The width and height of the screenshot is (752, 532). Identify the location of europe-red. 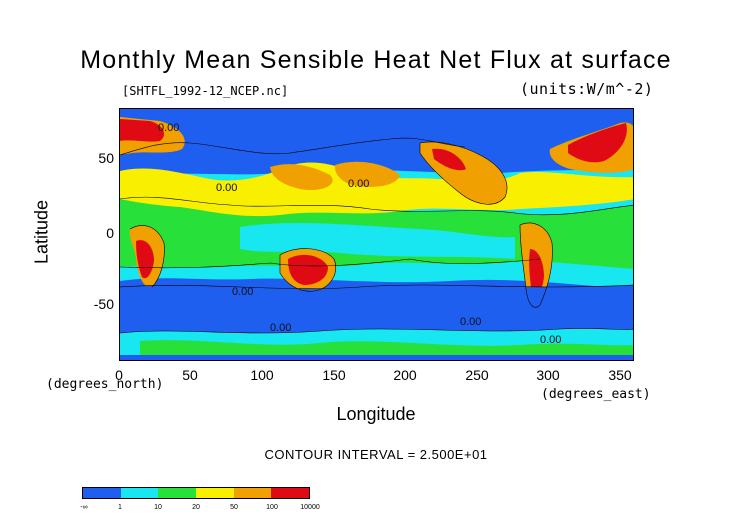
(142, 130).